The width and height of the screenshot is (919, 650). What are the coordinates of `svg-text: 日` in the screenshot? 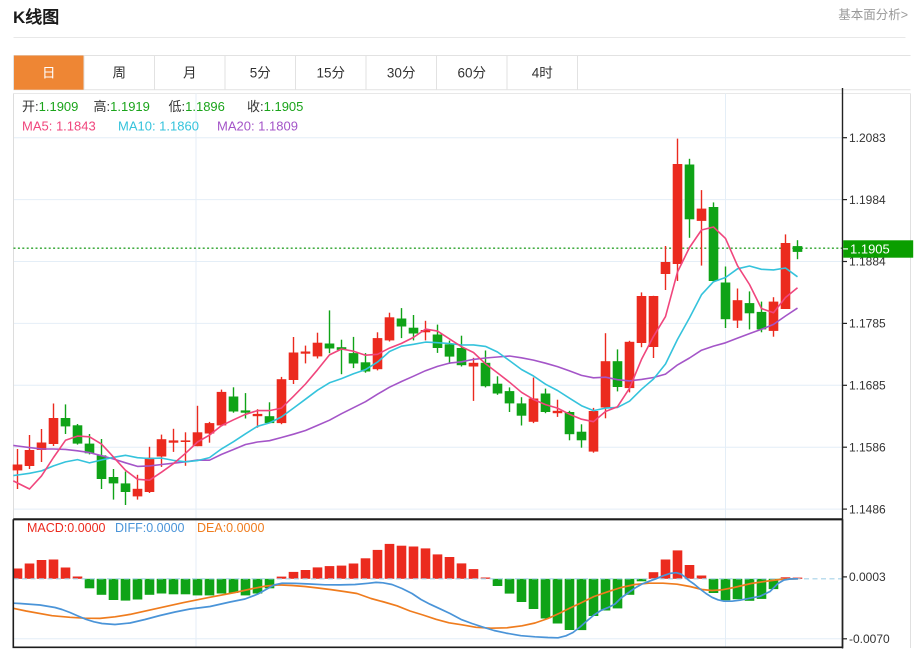 It's located at (49, 72).